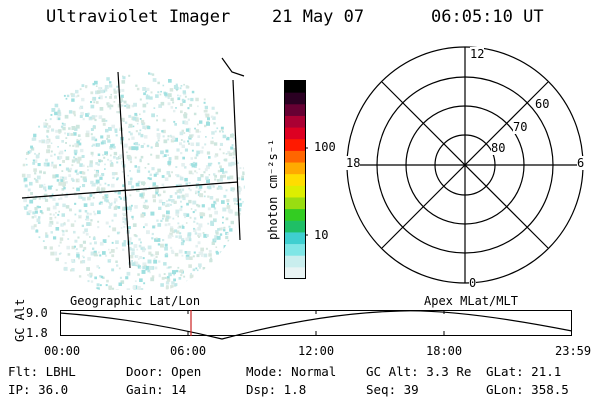 This screenshot has height=400, width=600. What do you see at coordinates (62, 351) in the screenshot?
I see `time-tick-0000: 00:00` at bounding box center [62, 351].